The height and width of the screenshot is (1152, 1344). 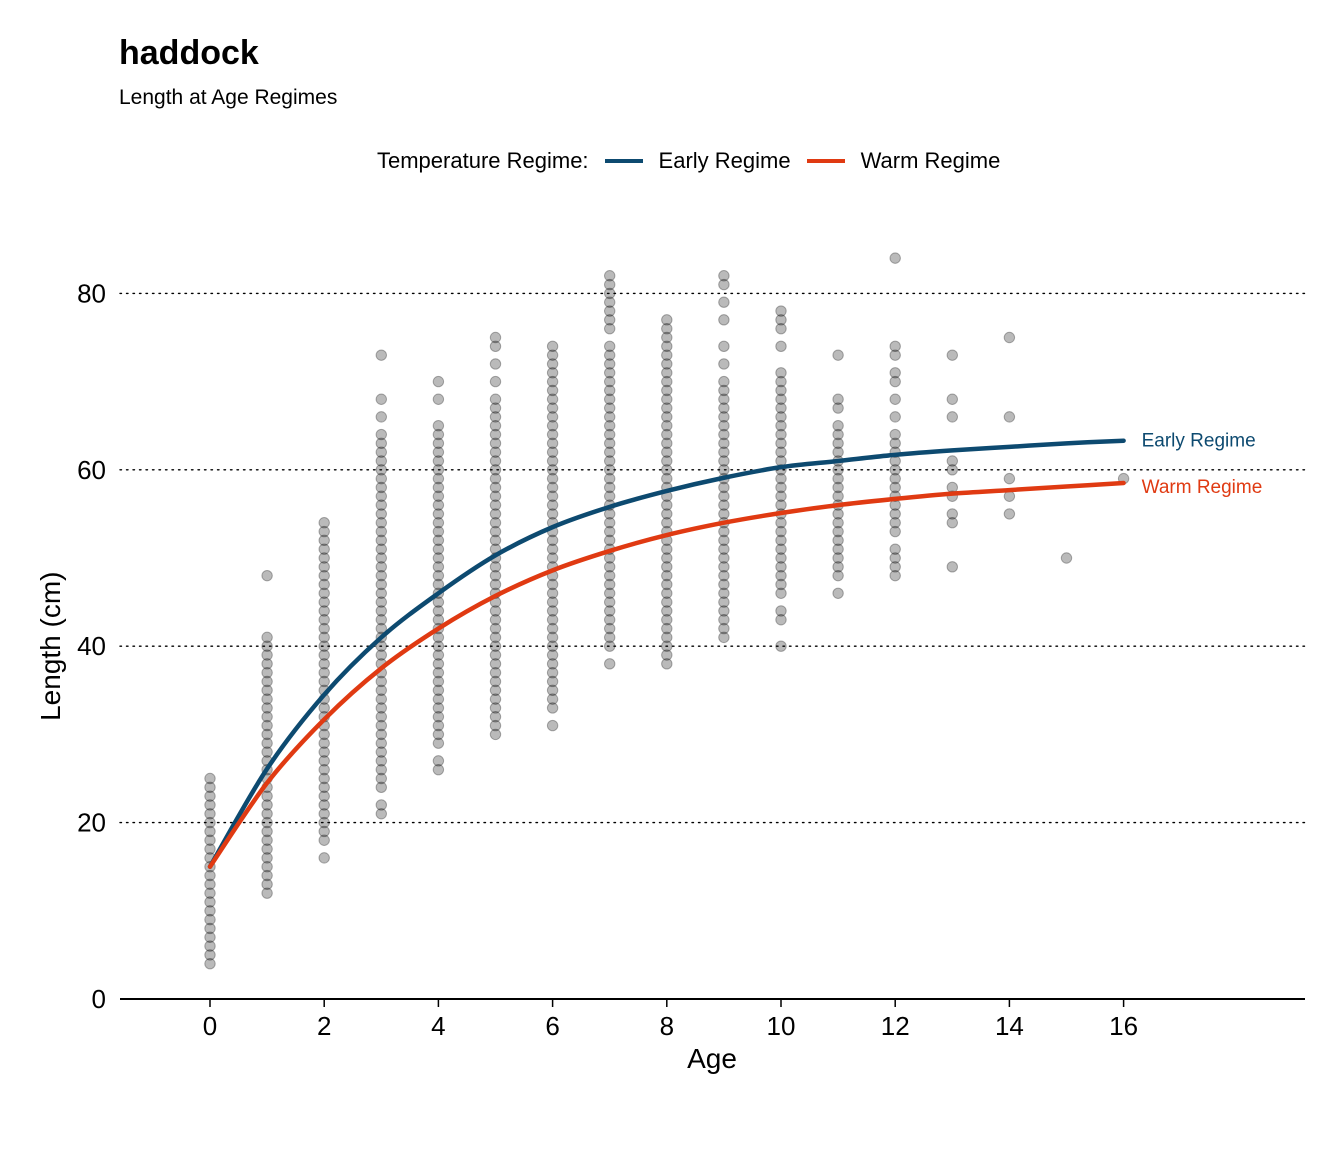 What do you see at coordinates (825, 161) in the screenshot?
I see `legend-key-warm` at bounding box center [825, 161].